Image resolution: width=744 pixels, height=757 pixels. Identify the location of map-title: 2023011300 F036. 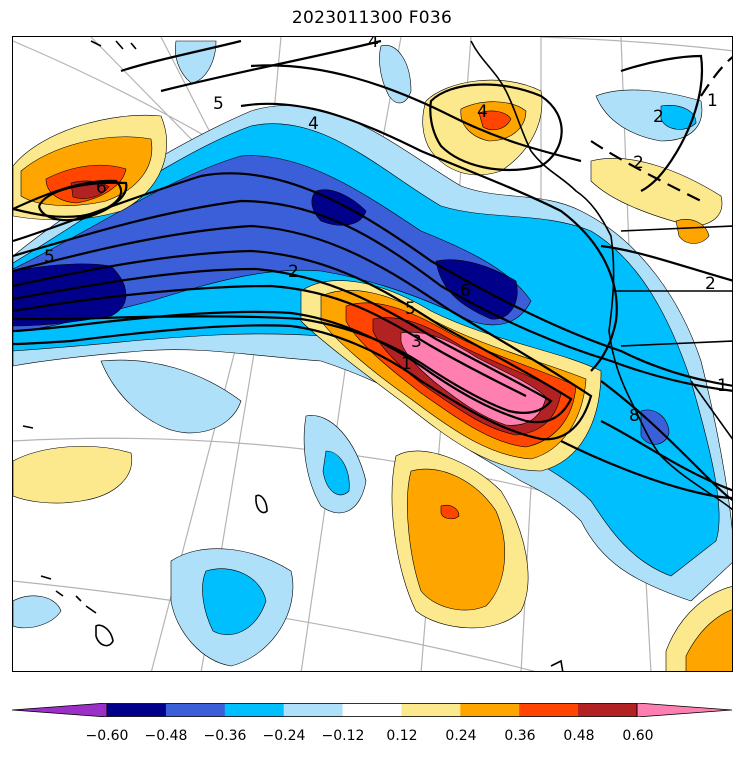
(372, 18).